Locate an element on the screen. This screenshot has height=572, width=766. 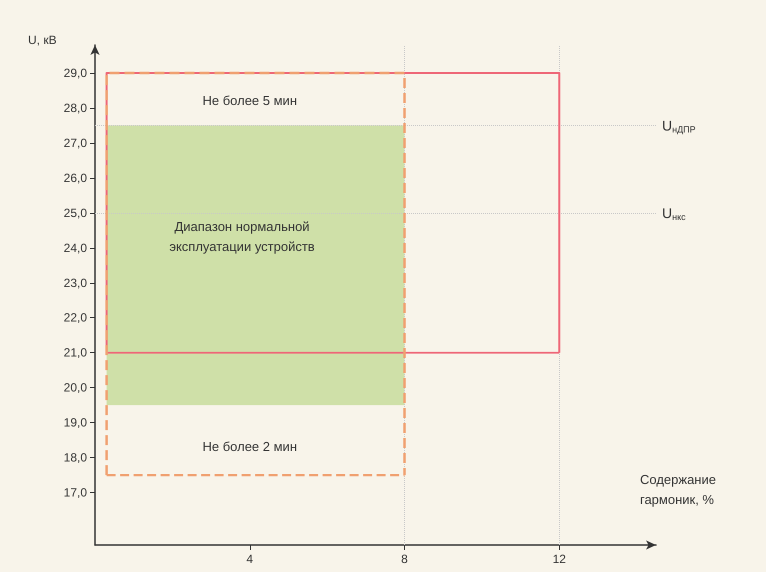
y-tick-label: 22,0 is located at coordinates (76, 317).